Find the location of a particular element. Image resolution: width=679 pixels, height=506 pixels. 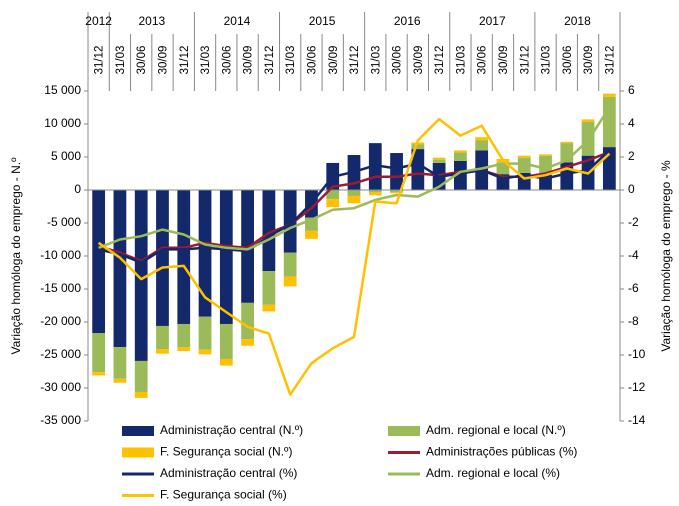

year-label: 2017 is located at coordinates (492, 21).